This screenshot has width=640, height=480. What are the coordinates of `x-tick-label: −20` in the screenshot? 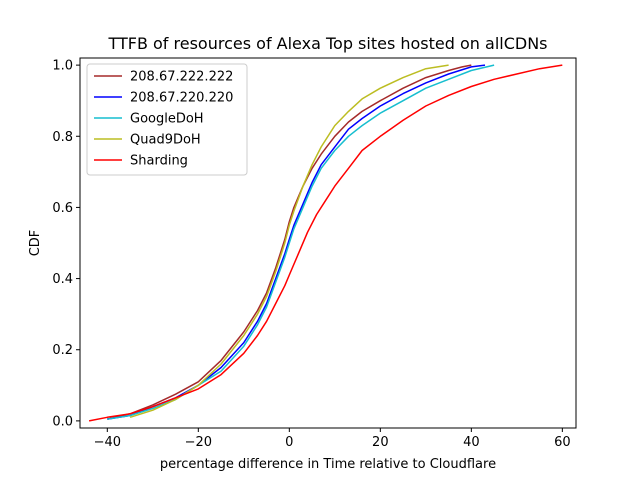 It's located at (198, 442).